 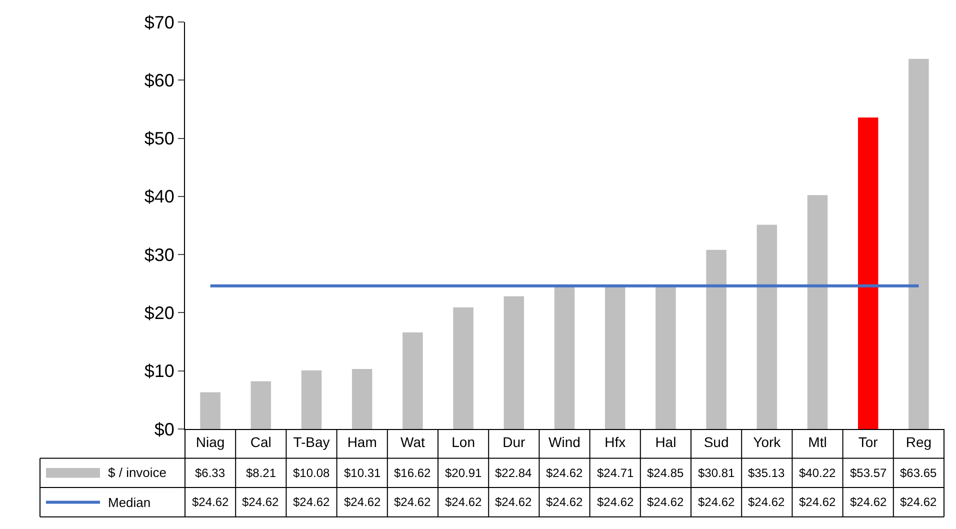 I want to click on x-tick-label: Dur, so click(x=514, y=442).